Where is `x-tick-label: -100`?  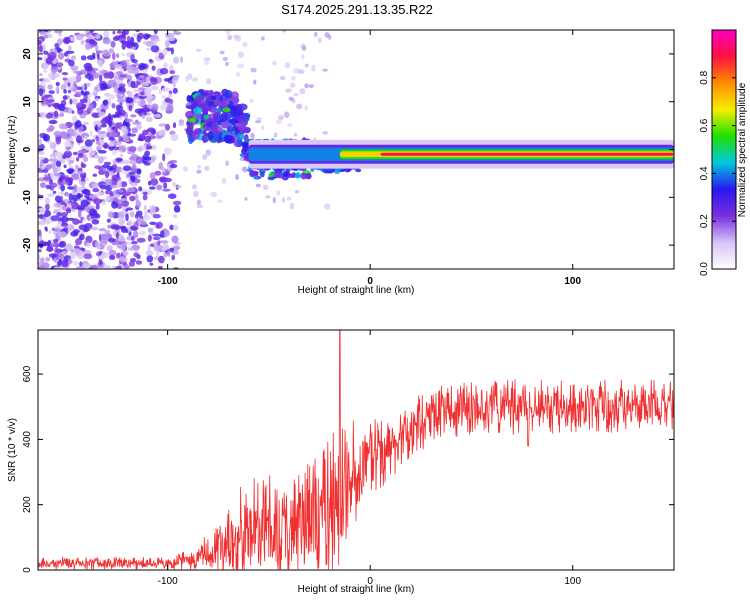
x-tick-label: -100 is located at coordinates (168, 281).